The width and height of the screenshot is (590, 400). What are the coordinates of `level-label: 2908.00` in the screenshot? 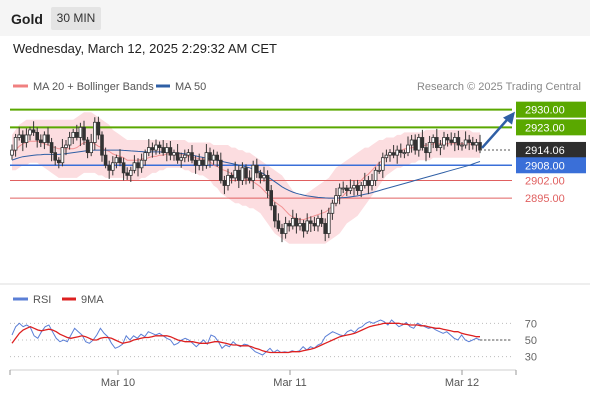 It's located at (551, 165).